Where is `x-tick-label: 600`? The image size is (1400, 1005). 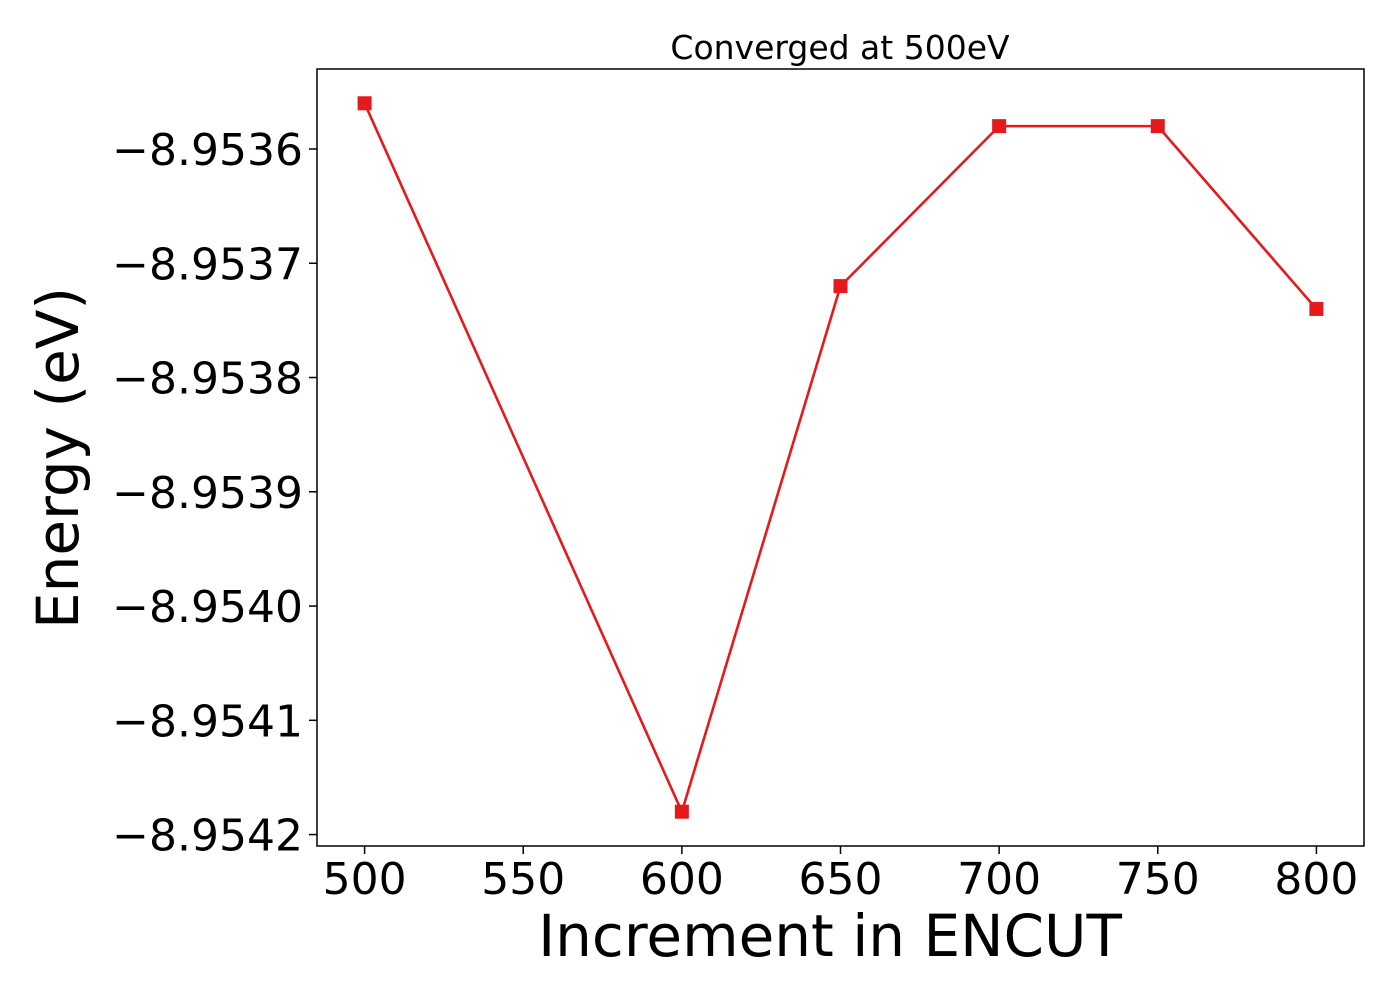
x-tick-label: 600 is located at coordinates (682, 879).